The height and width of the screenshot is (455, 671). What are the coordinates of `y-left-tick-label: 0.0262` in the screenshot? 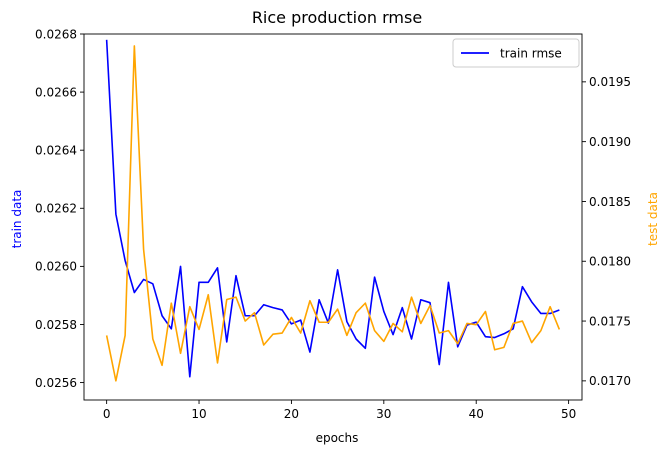 It's located at (56, 209).